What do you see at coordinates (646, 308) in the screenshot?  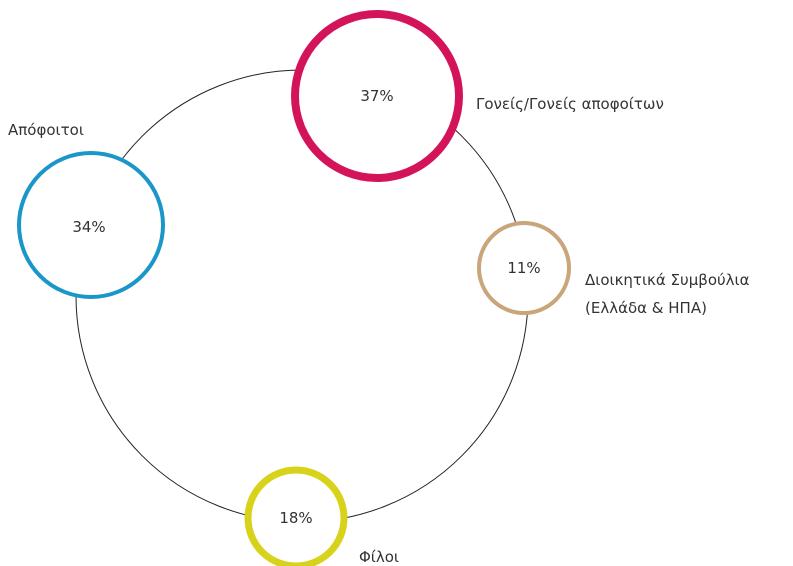 I see `segment-boards-label-line2: (Ελλάδα & ΗΠΑ)` at bounding box center [646, 308].